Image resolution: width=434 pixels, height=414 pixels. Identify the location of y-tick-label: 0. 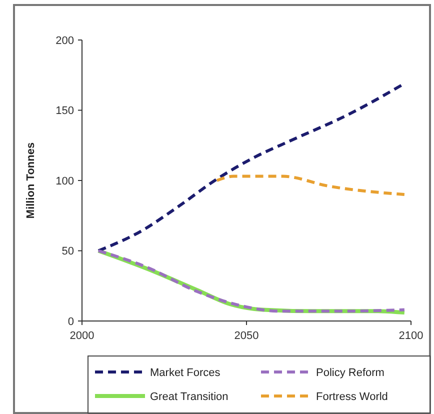
(71, 322).